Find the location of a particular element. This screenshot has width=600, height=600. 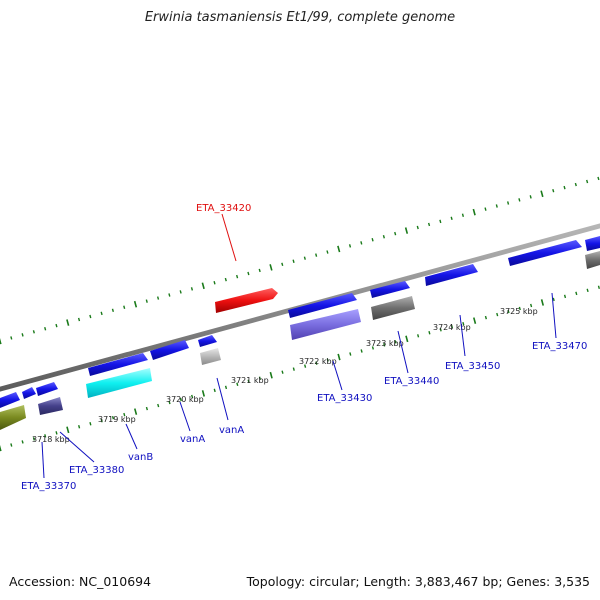

gene-label: ETA_33420 is located at coordinates (223, 208).